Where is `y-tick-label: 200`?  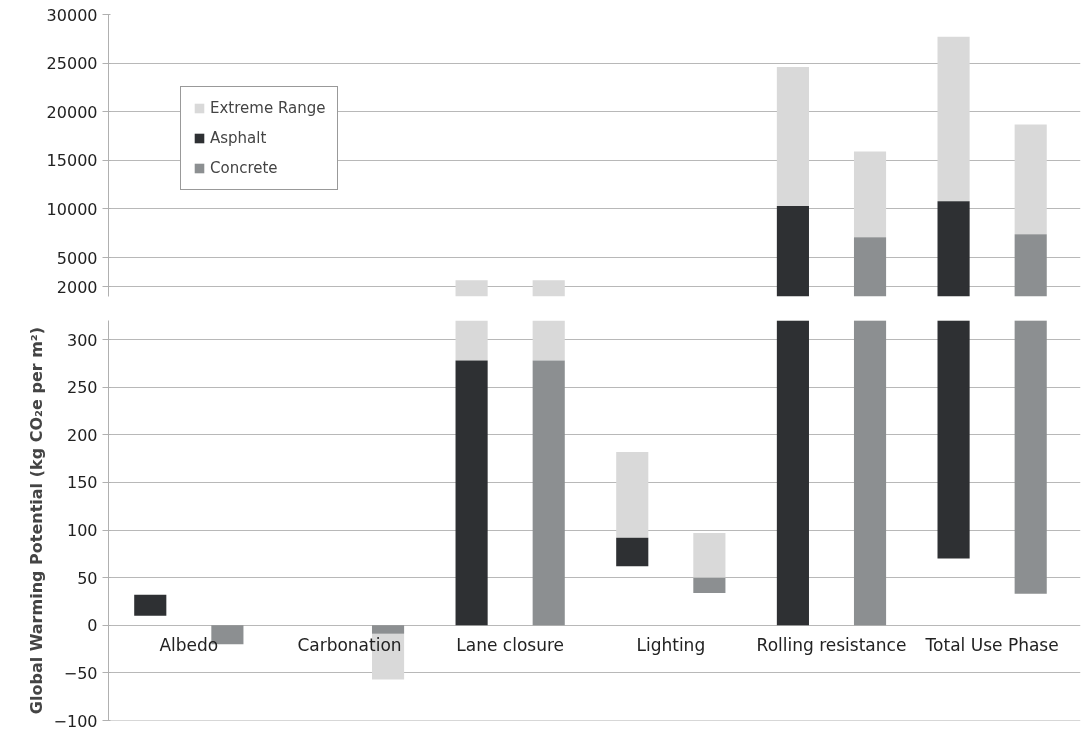
y-tick-label: 200 is located at coordinates (82, 435).